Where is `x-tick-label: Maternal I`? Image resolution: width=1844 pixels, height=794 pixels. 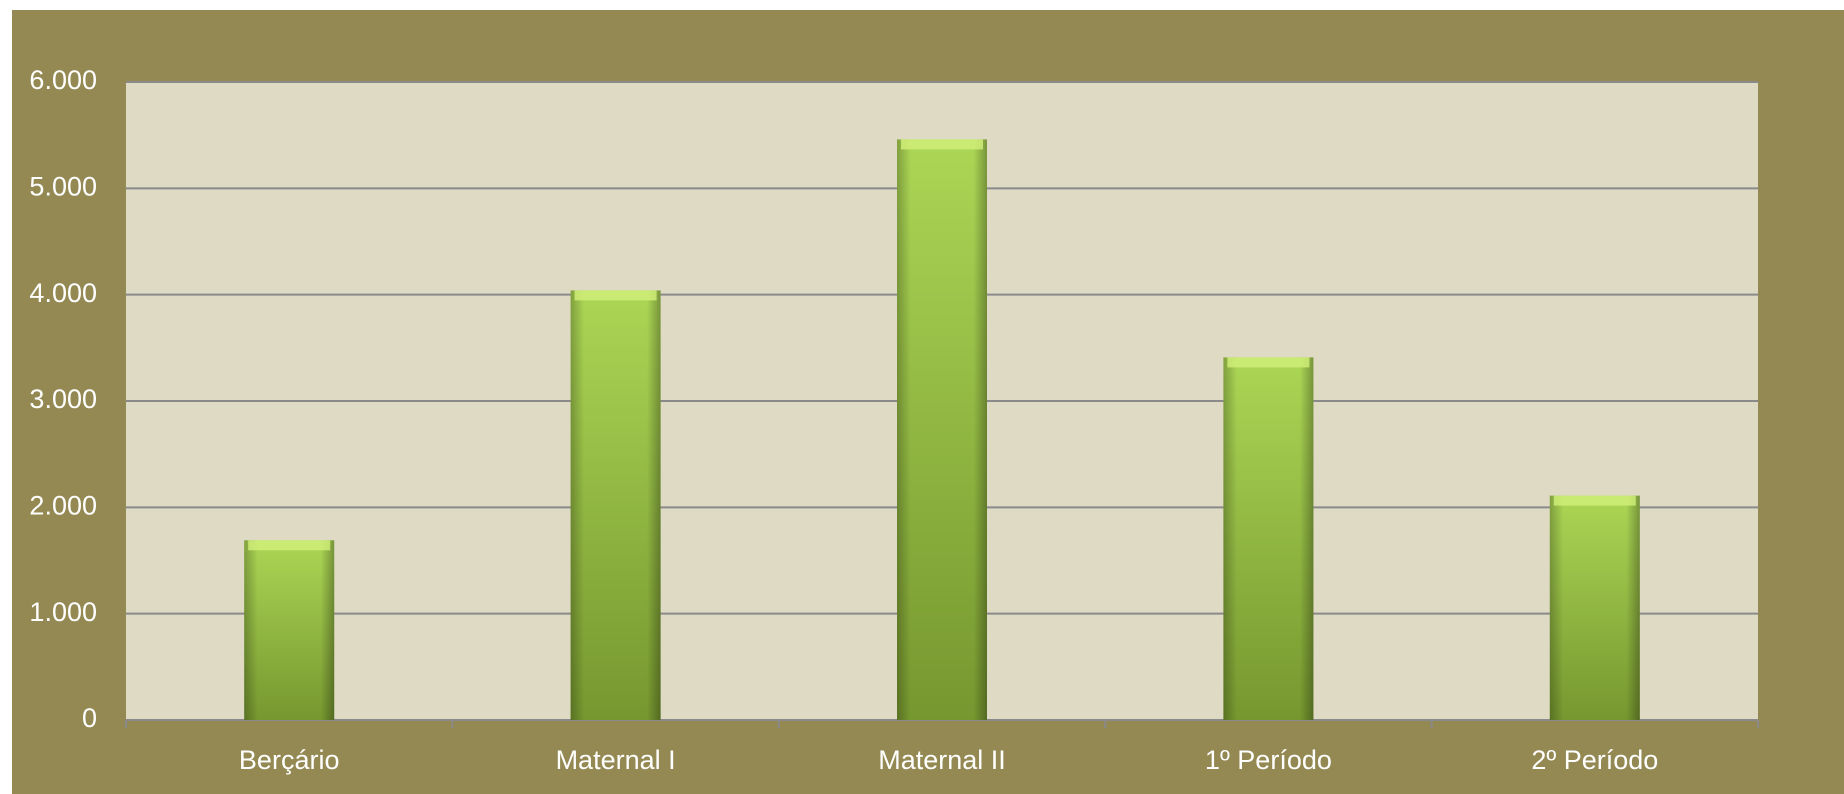
x-tick-label: Maternal I is located at coordinates (616, 760).